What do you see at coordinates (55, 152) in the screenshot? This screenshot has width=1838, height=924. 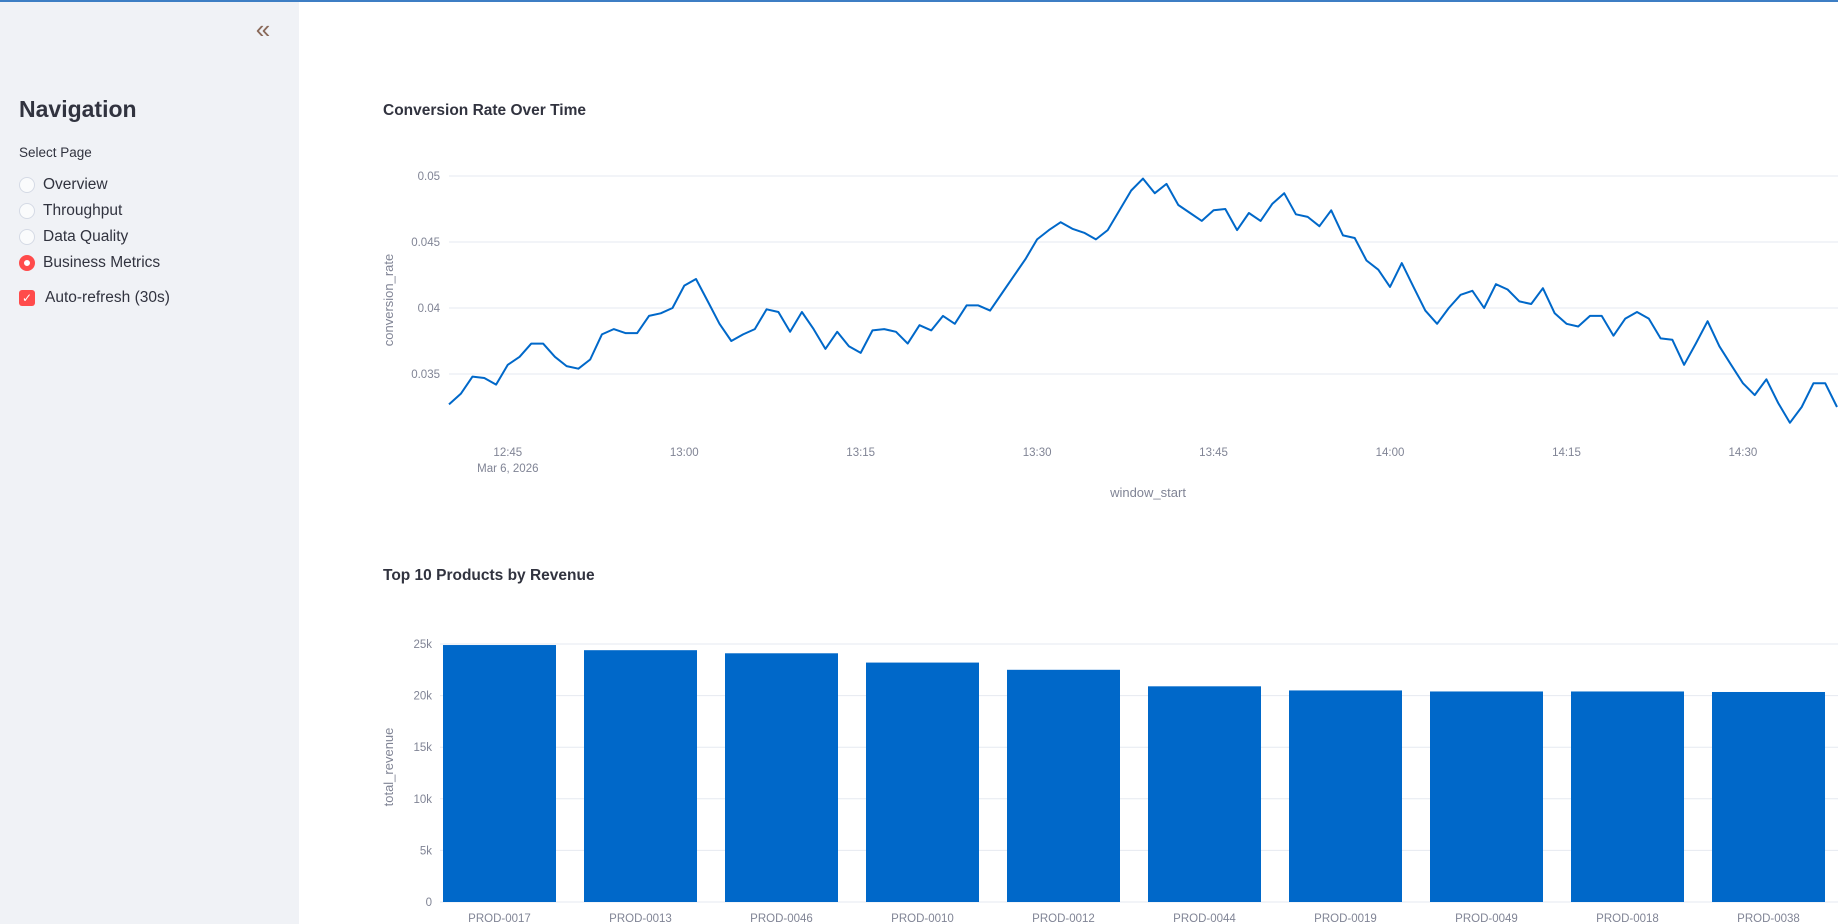 I see `select-page-label: Select Page` at bounding box center [55, 152].